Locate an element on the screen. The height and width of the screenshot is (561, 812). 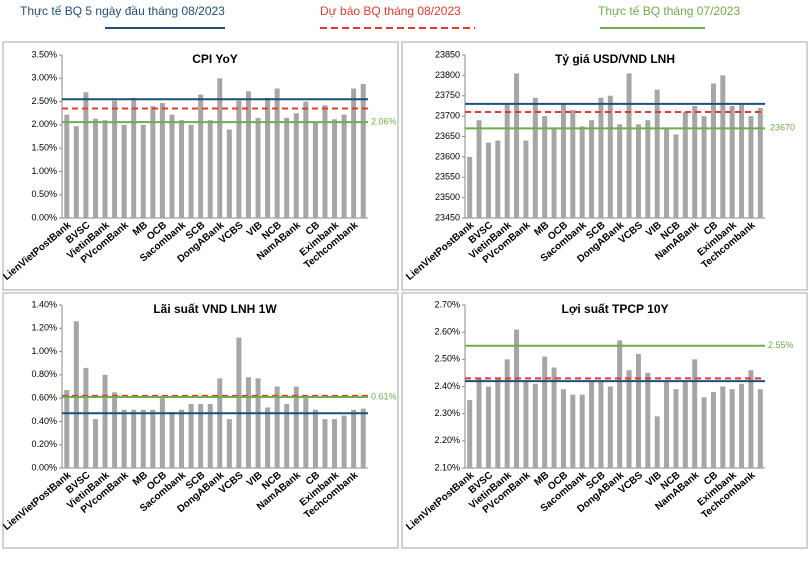
y-tick-label: 1.50% is located at coordinates (44, 148).